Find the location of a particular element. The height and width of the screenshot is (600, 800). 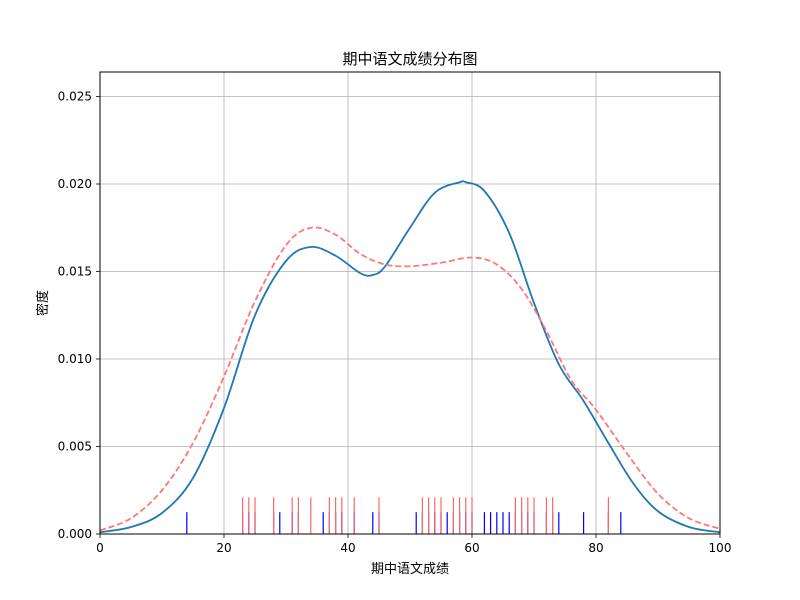

x-axis-ticks: 0 20 40 60 80 100 is located at coordinates (413, 544).